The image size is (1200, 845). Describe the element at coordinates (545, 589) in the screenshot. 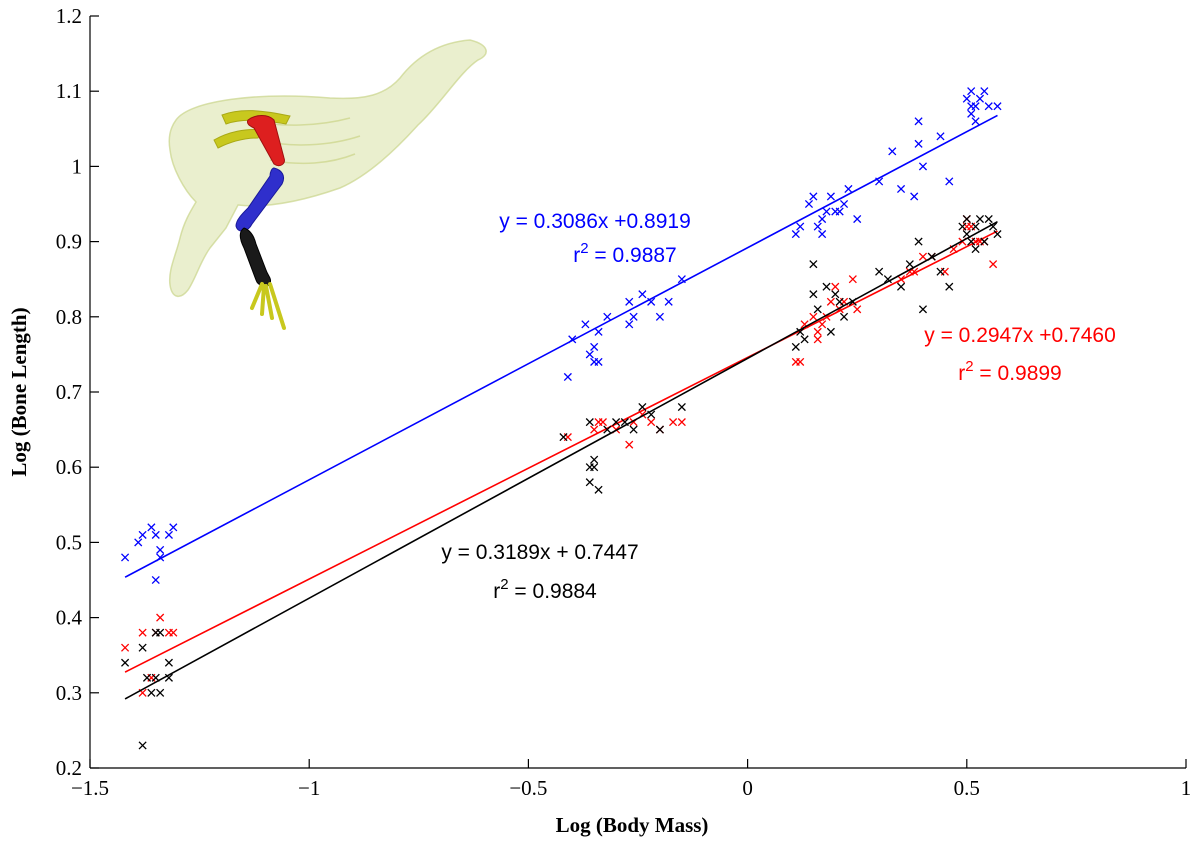

I see `r-squared-label: r2 = 0.9884` at that location.